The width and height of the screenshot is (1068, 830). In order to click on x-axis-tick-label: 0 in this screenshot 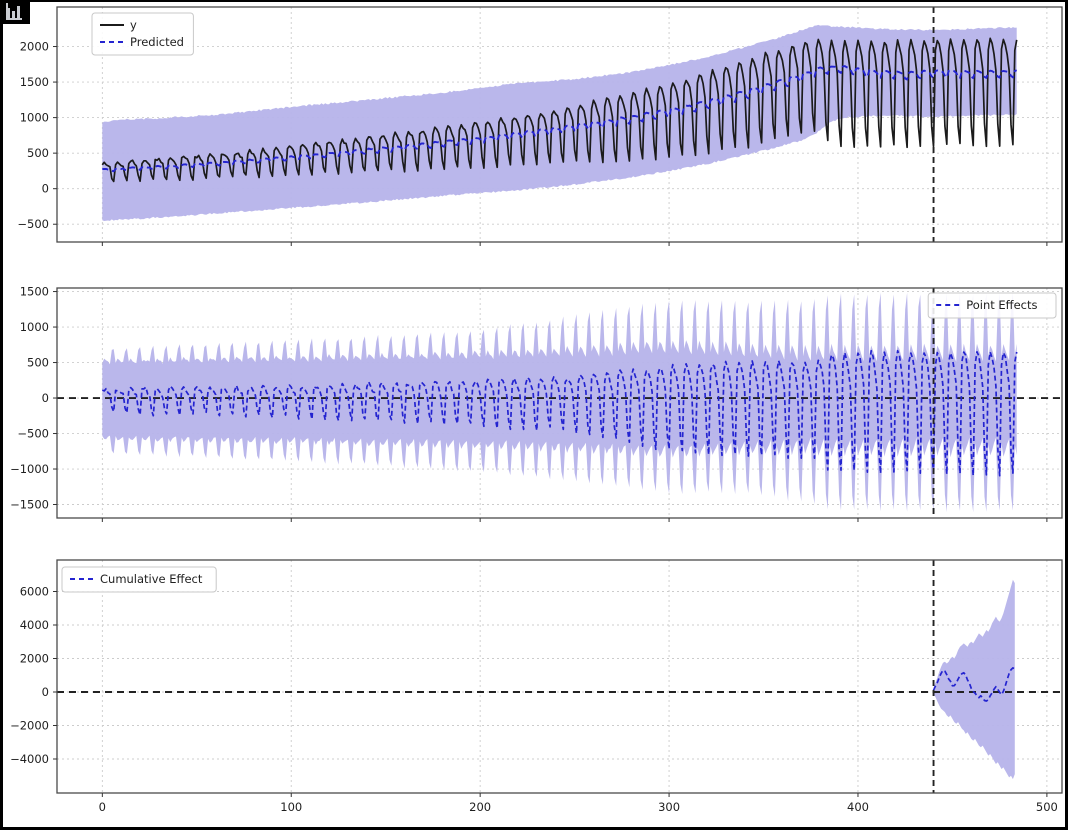, I will do `click(102, 807)`.